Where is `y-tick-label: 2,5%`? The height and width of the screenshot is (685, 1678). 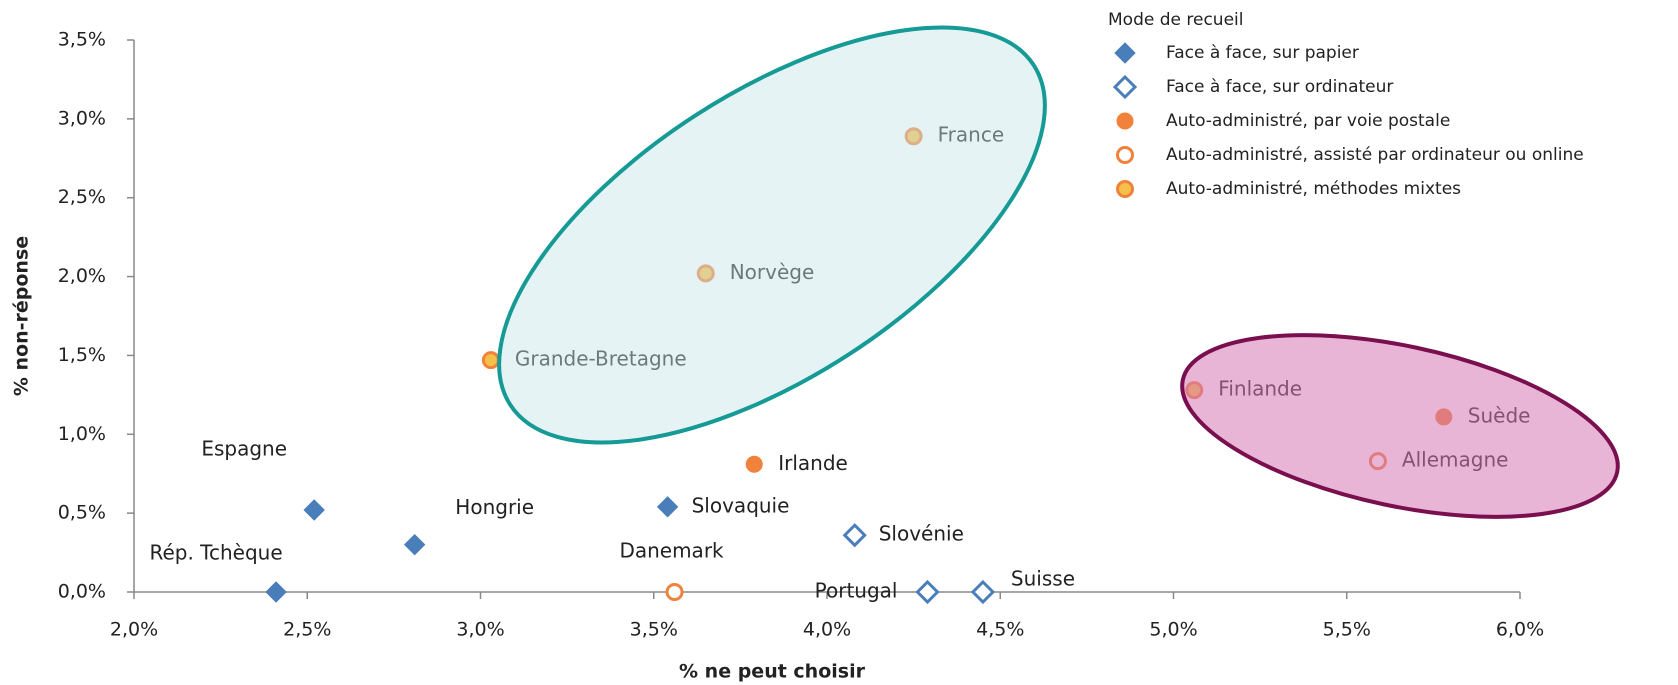 y-tick-label: 2,5% is located at coordinates (82, 197).